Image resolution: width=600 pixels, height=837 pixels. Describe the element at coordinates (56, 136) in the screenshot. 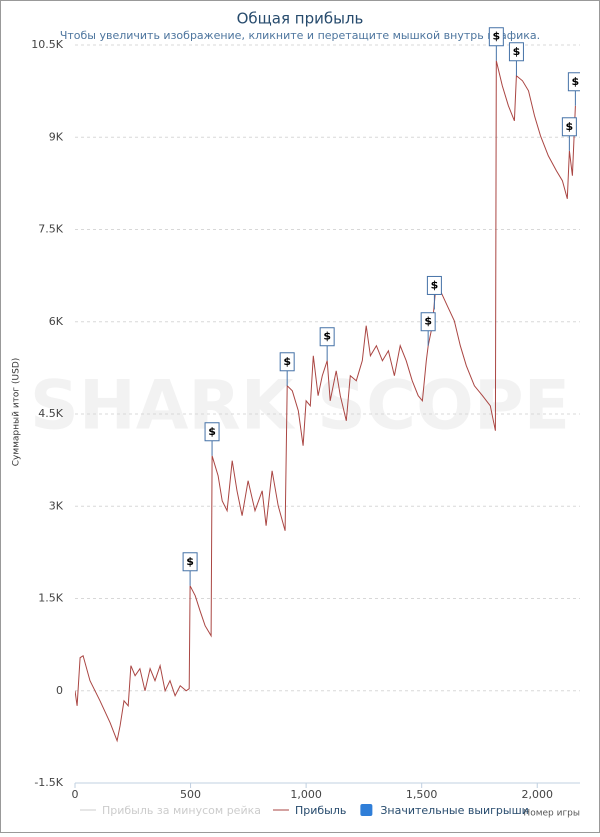

I see `y-tick-label: 9K` at that location.